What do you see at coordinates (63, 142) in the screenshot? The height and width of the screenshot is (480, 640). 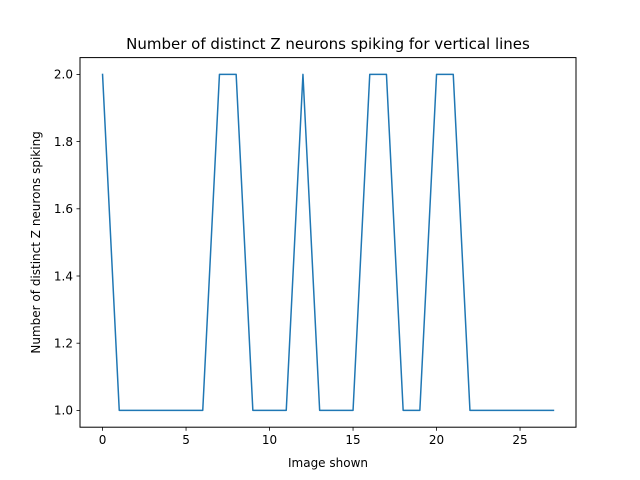 I see `y-tick-label: 1.8` at bounding box center [63, 142].